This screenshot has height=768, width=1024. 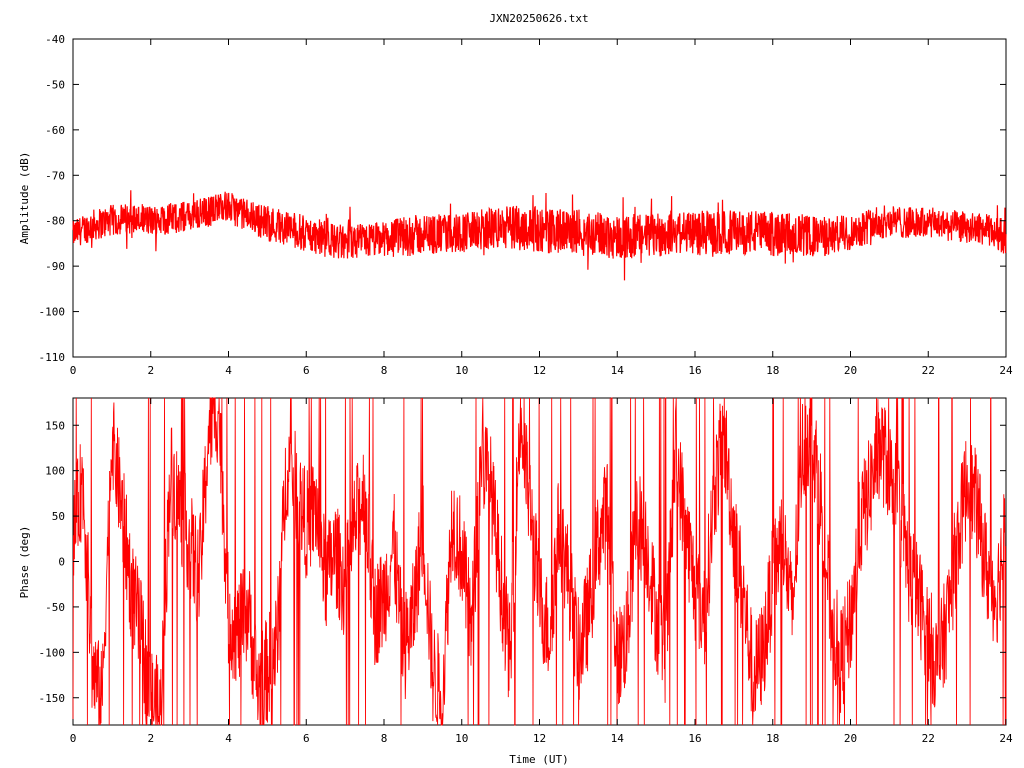 What do you see at coordinates (306, 738) in the screenshot?
I see `phase-x-tick-label: 6` at bounding box center [306, 738].